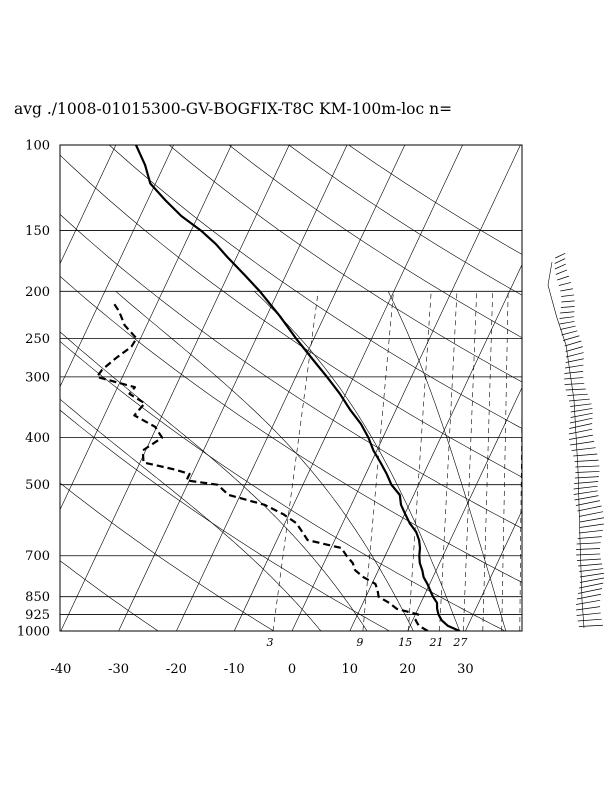  I want to click on pressure-tick-label: 300, so click(37, 377).